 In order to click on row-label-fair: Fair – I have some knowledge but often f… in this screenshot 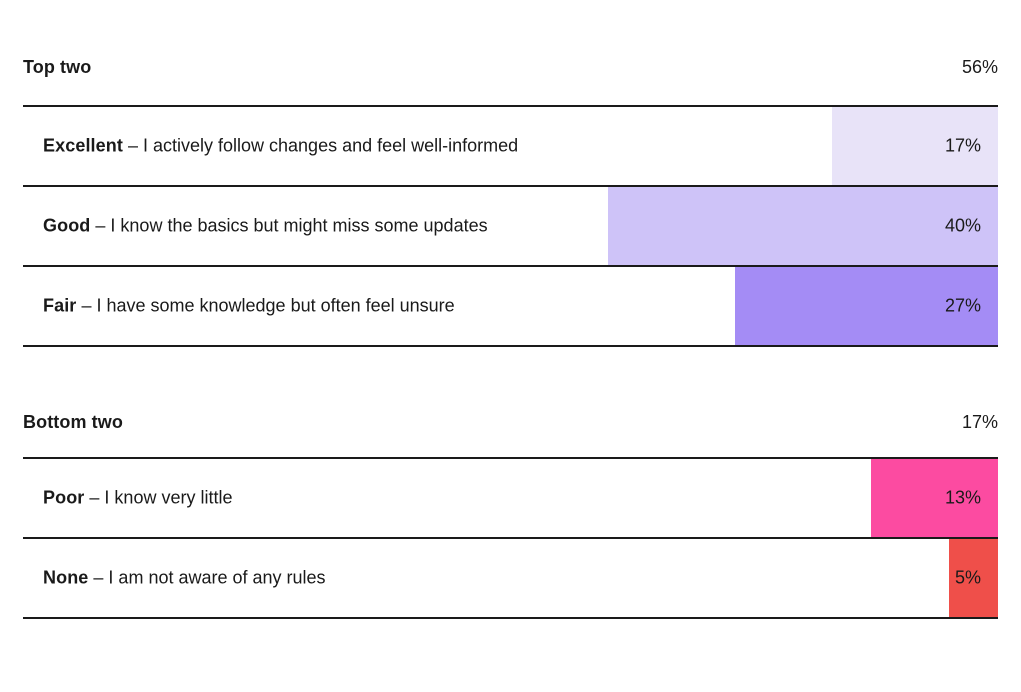, I will do `click(249, 306)`.